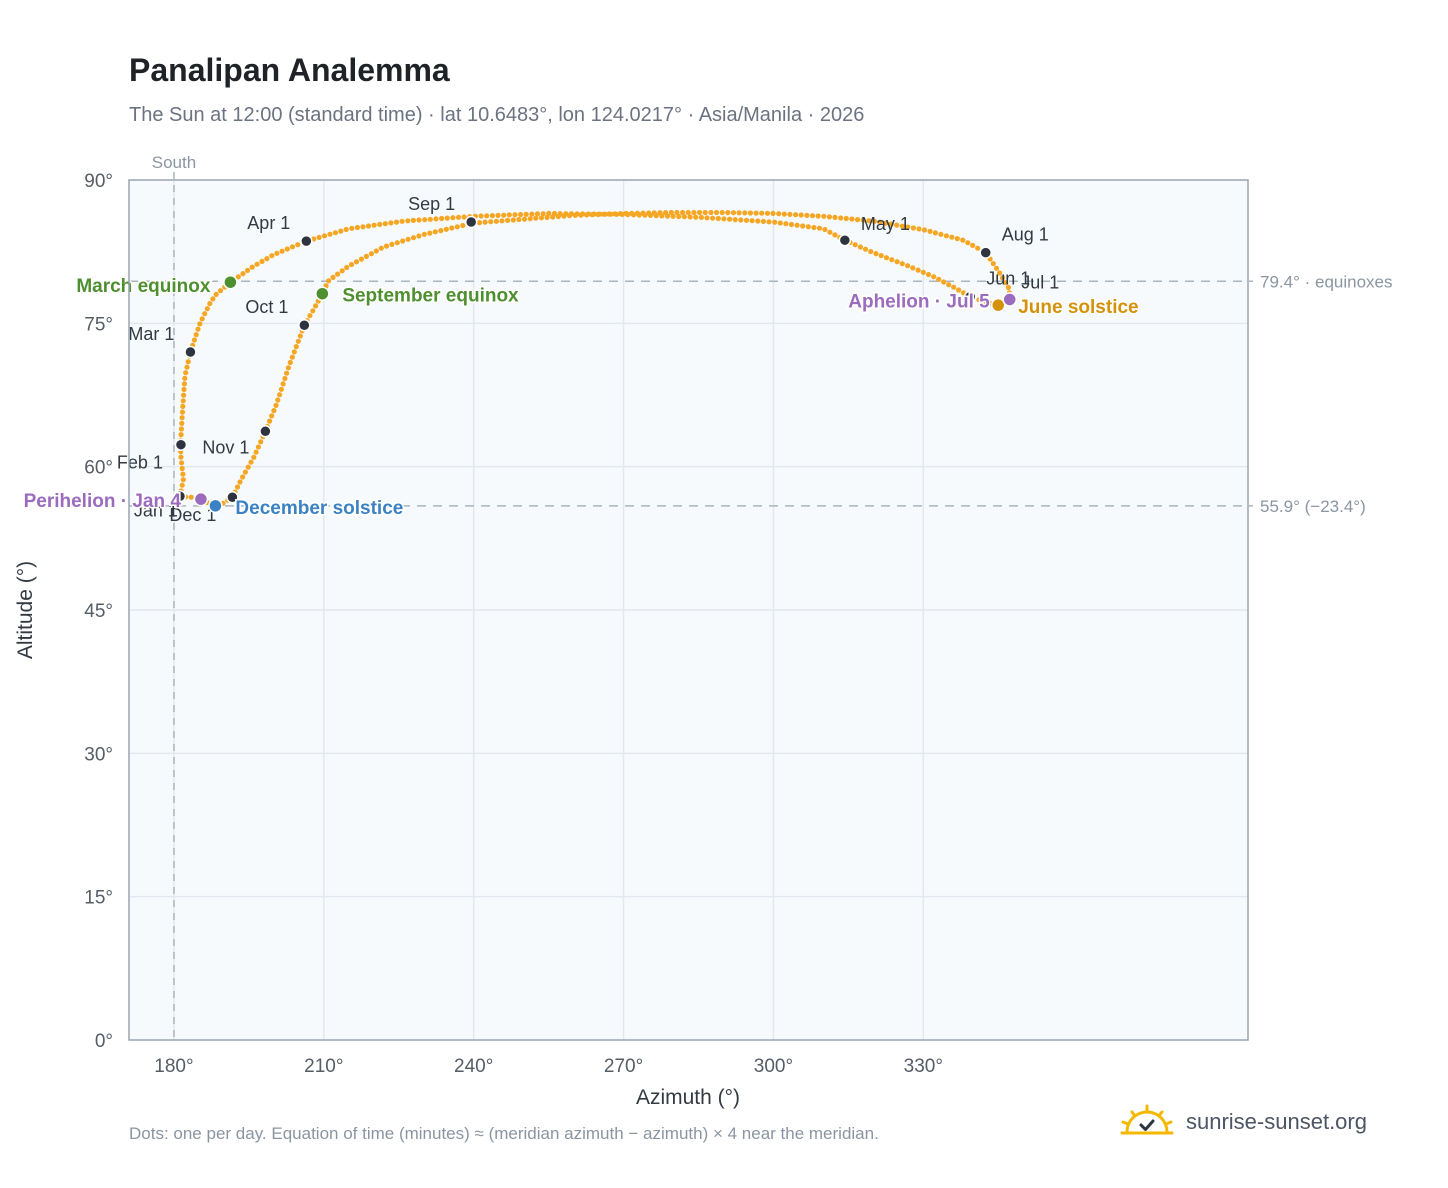  I want to click on reference-line-label: 79.4° · equinoxes, so click(1326, 281).